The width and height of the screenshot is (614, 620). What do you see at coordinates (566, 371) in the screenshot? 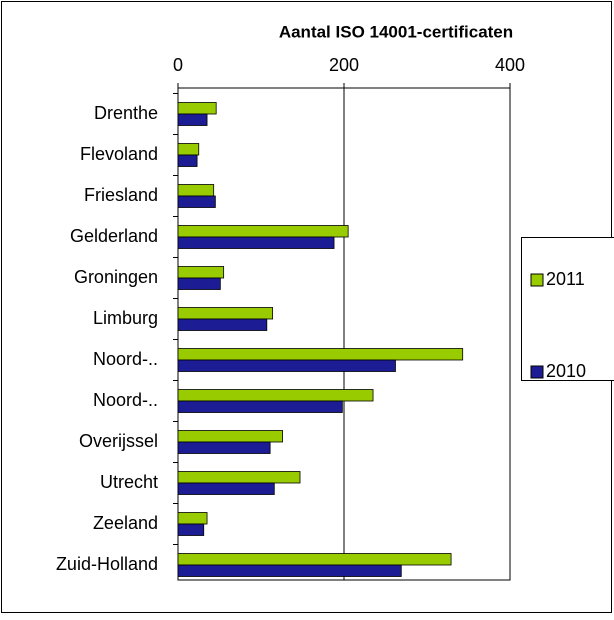
I see `legend-label: 2010` at bounding box center [566, 371].